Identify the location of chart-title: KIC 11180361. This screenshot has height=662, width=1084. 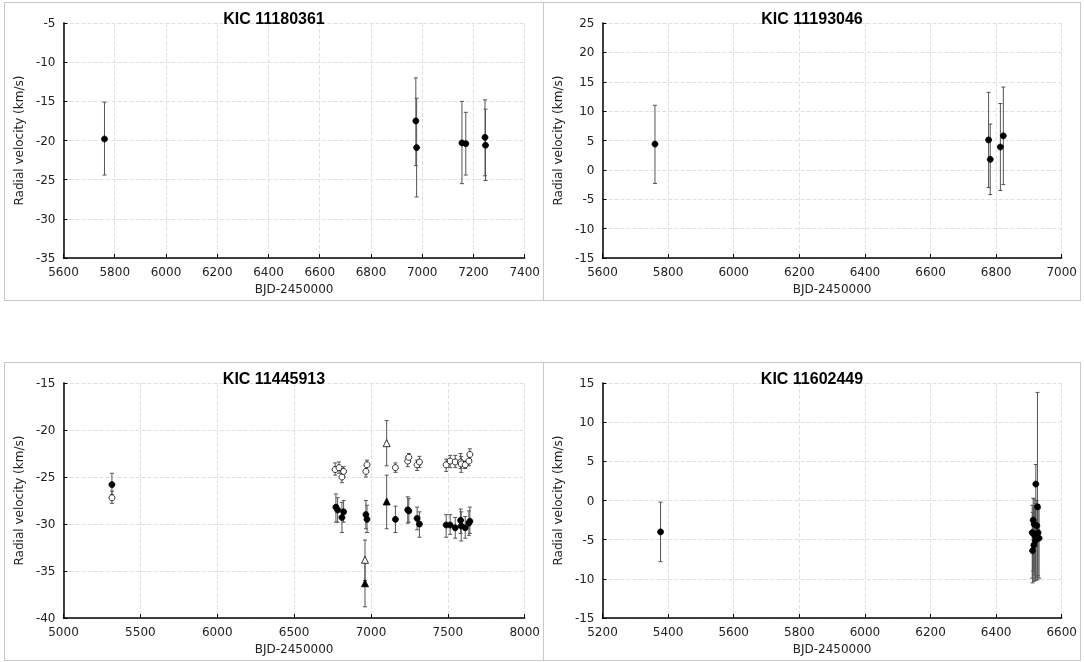
(274, 18).